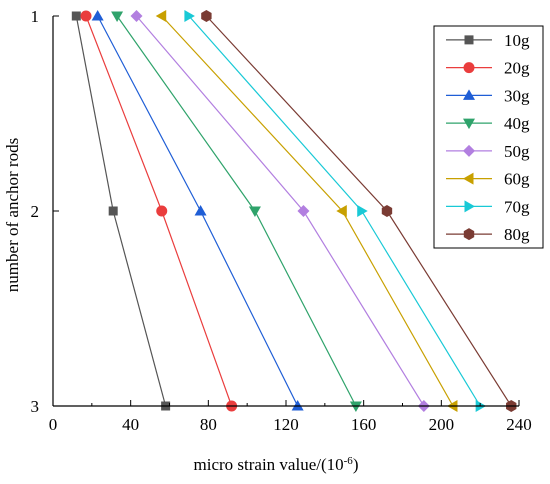  I want to click on legend-label: 70g, so click(517, 206).